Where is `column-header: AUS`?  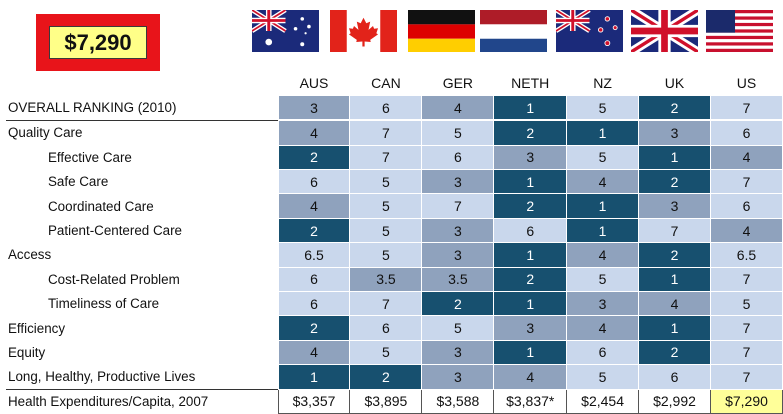
column-header: AUS is located at coordinates (314, 83).